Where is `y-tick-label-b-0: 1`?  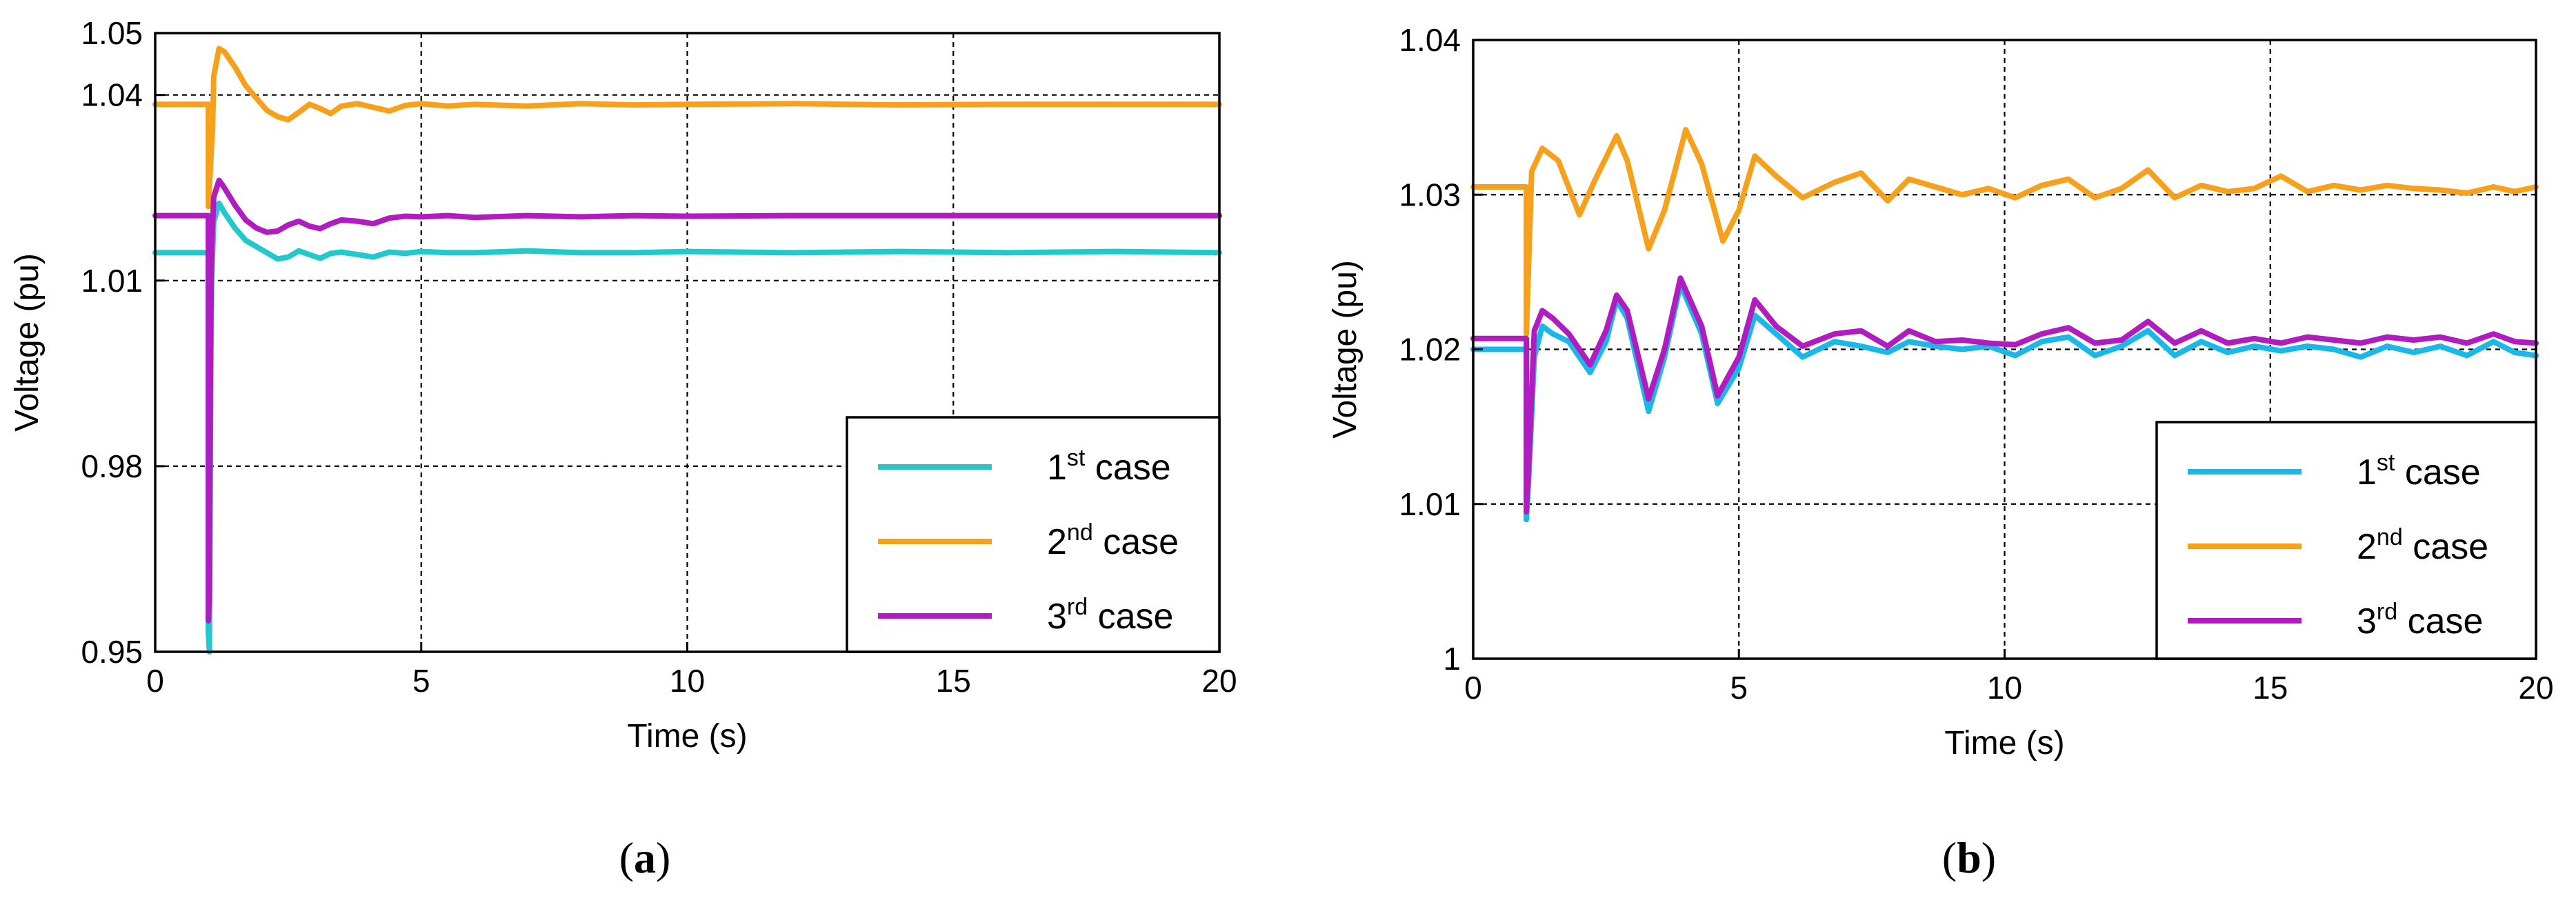
y-tick-label-b-0: 1 is located at coordinates (1452, 659).